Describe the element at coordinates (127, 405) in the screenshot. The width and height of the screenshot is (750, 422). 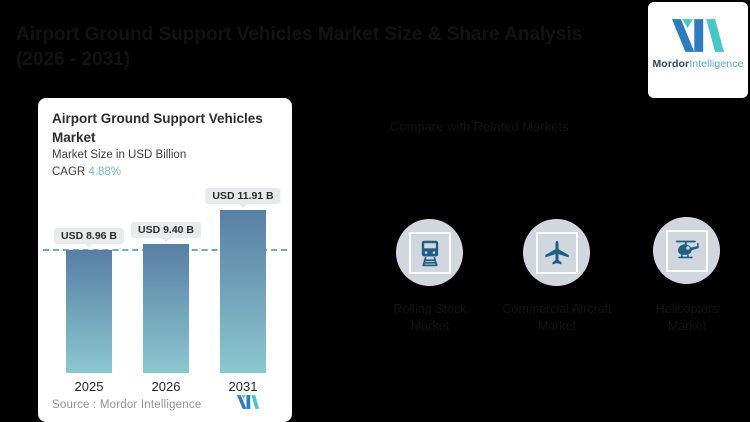
I see `source-text: Source : Mordor Intelligence` at that location.